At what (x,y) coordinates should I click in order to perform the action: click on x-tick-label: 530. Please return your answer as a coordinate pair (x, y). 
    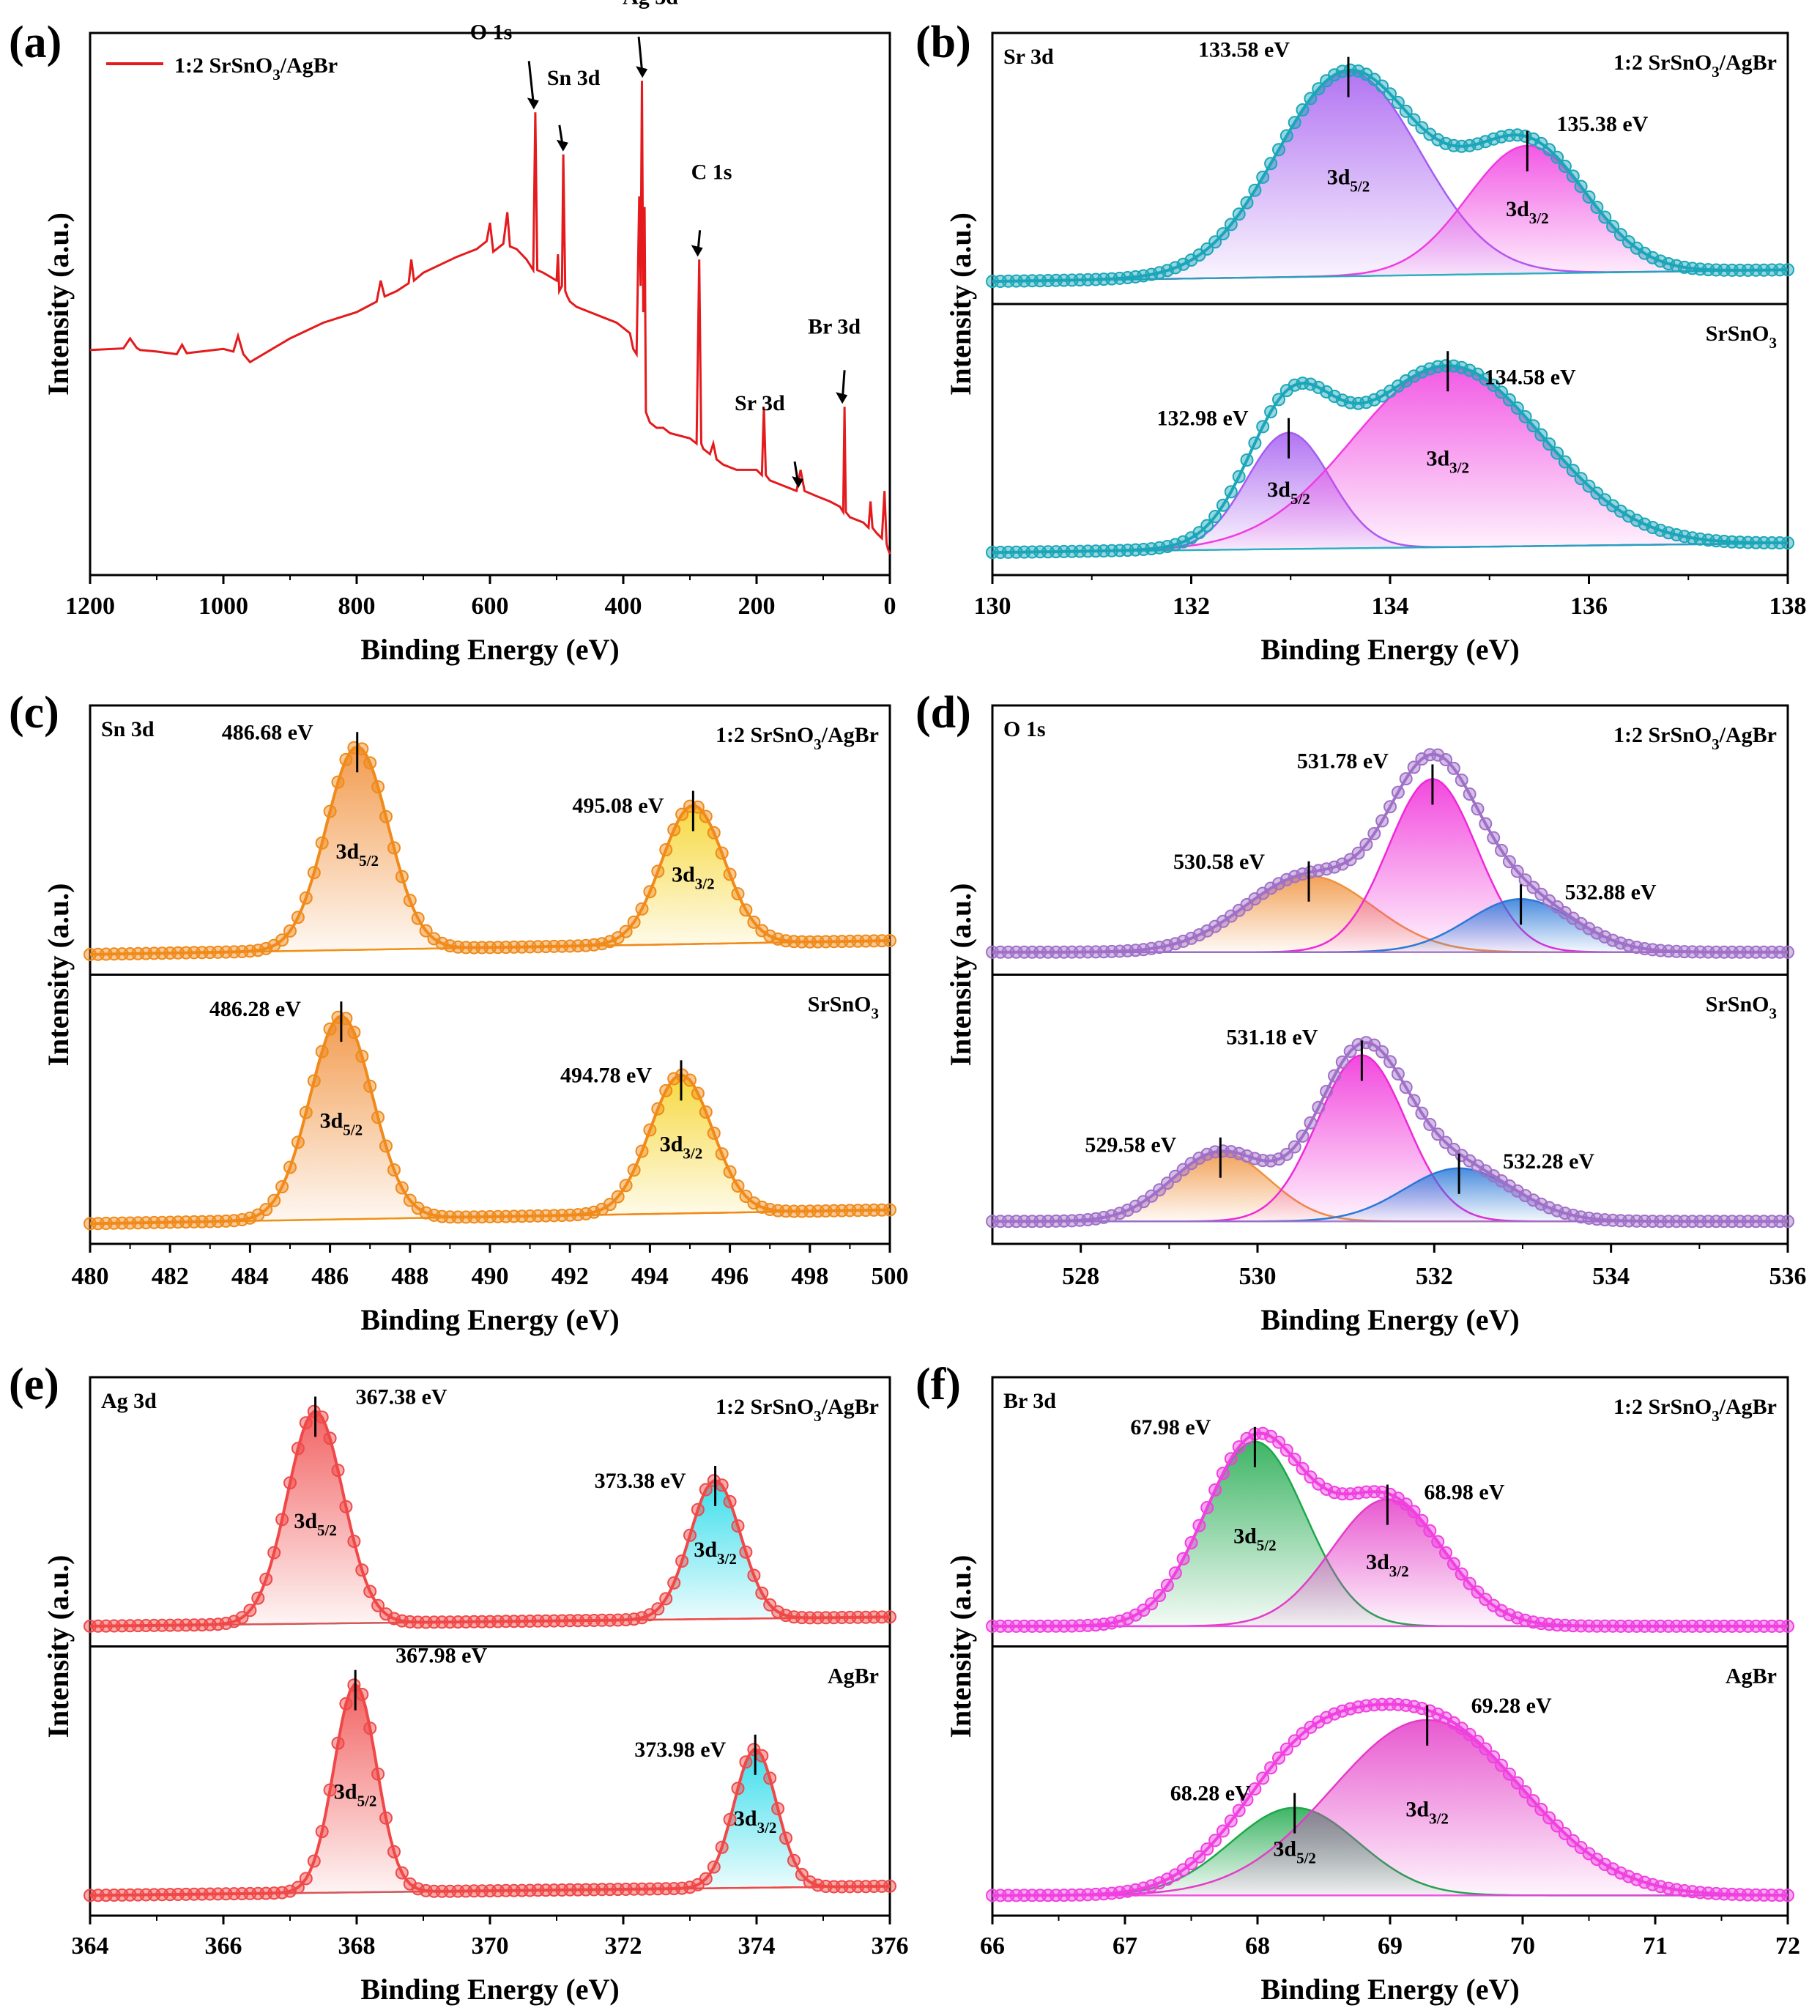
    Looking at the image, I should click on (1258, 1276).